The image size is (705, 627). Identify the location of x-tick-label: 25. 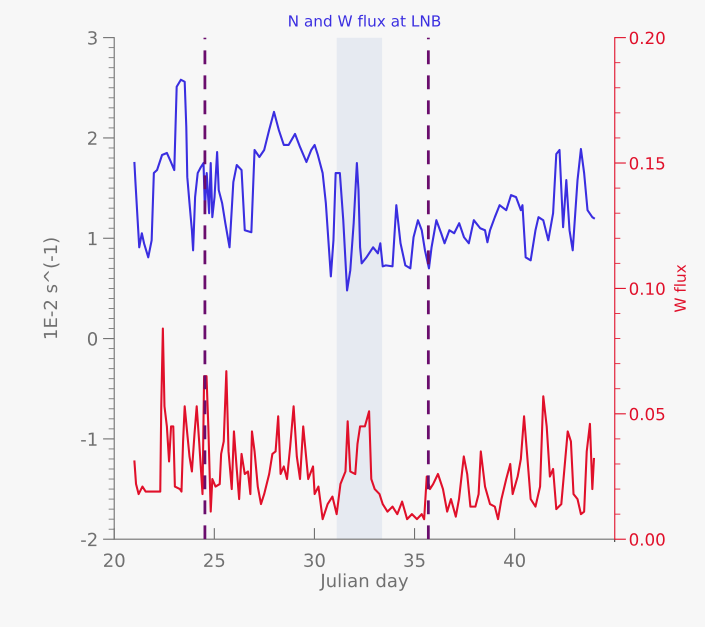
(214, 560).